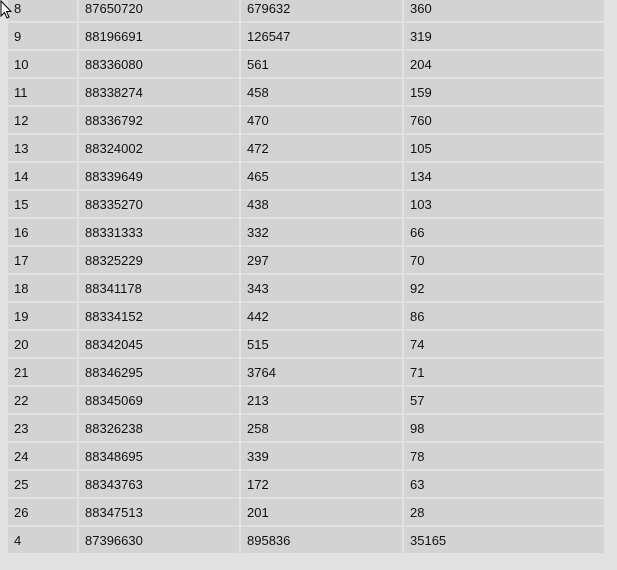  What do you see at coordinates (159, 540) in the screenshot?
I see `cell-value-a: 87396630` at bounding box center [159, 540].